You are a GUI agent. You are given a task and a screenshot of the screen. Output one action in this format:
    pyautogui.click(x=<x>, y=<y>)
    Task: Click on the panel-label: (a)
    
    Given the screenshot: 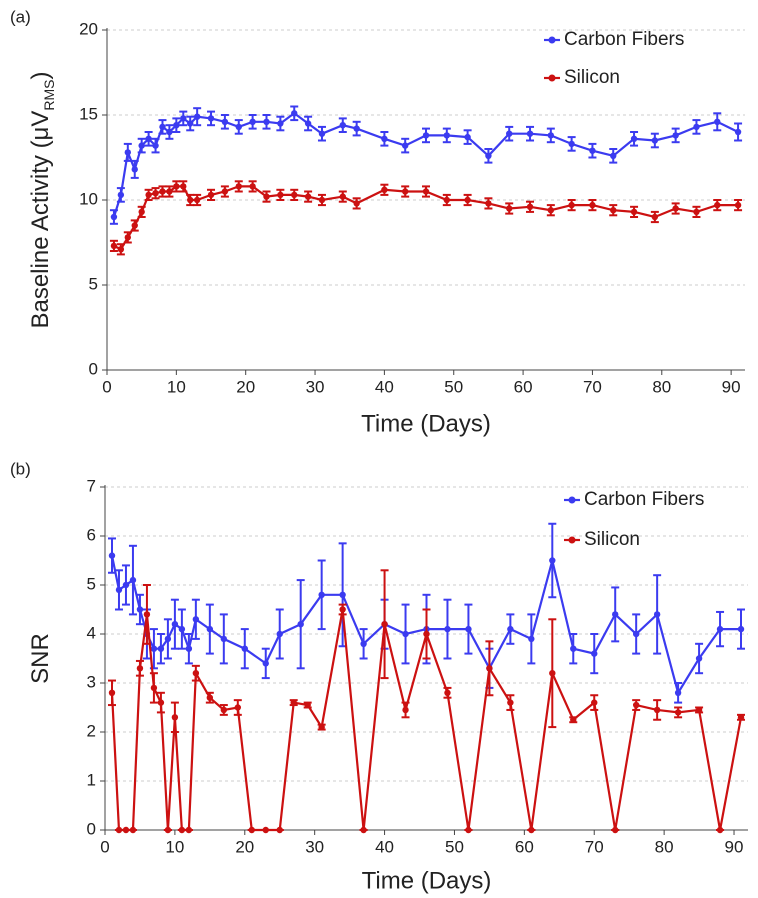 What is the action you would take?
    pyautogui.click(x=20, y=16)
    